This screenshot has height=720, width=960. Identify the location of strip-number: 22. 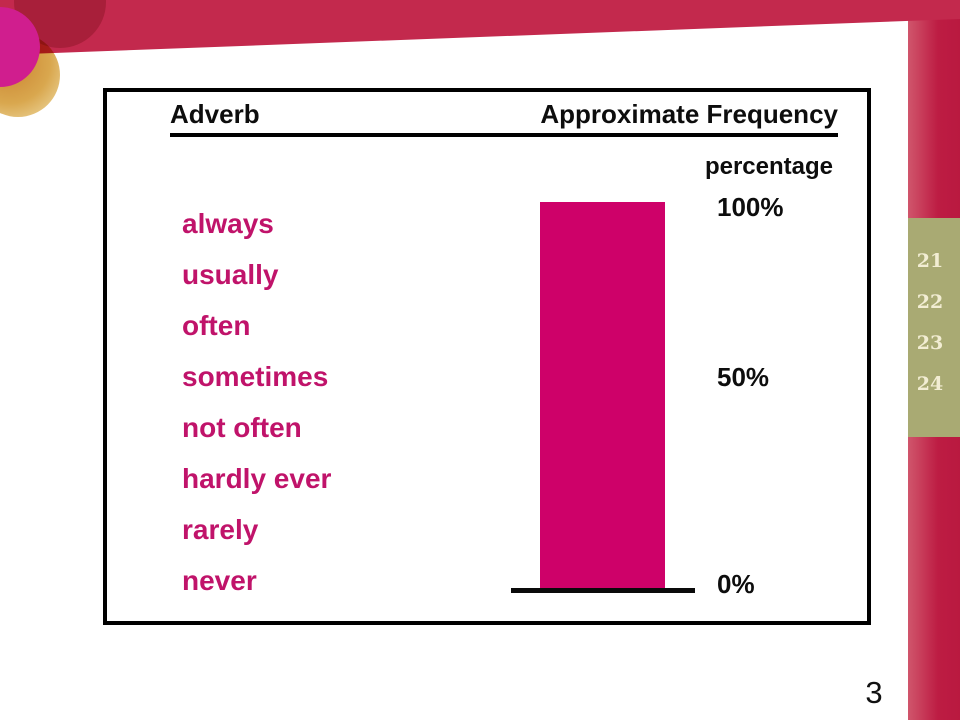
(930, 302).